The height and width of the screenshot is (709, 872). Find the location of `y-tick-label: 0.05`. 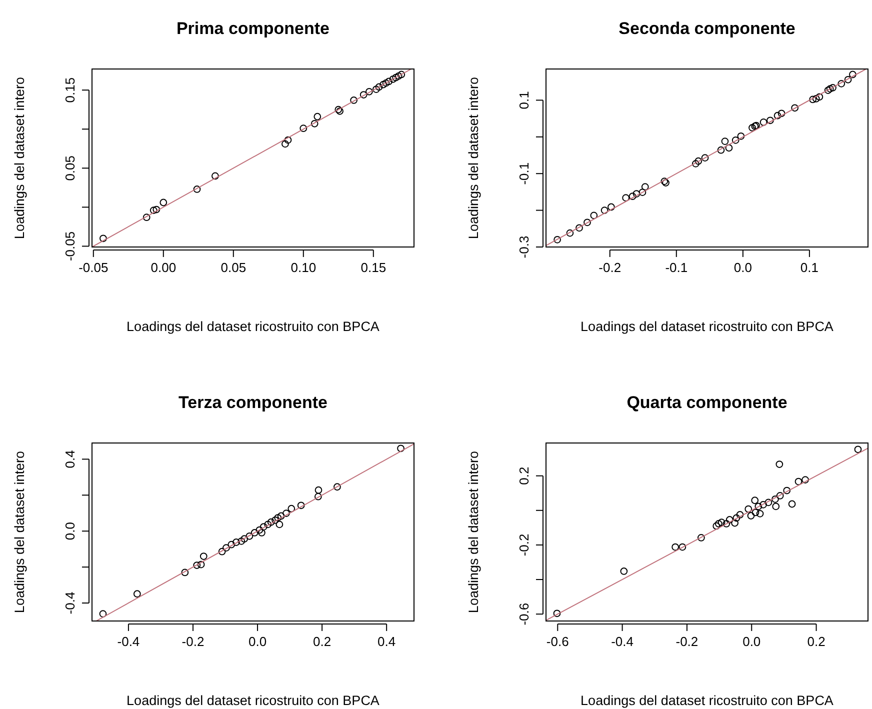

y-tick-label: 0.05 is located at coordinates (70, 168).